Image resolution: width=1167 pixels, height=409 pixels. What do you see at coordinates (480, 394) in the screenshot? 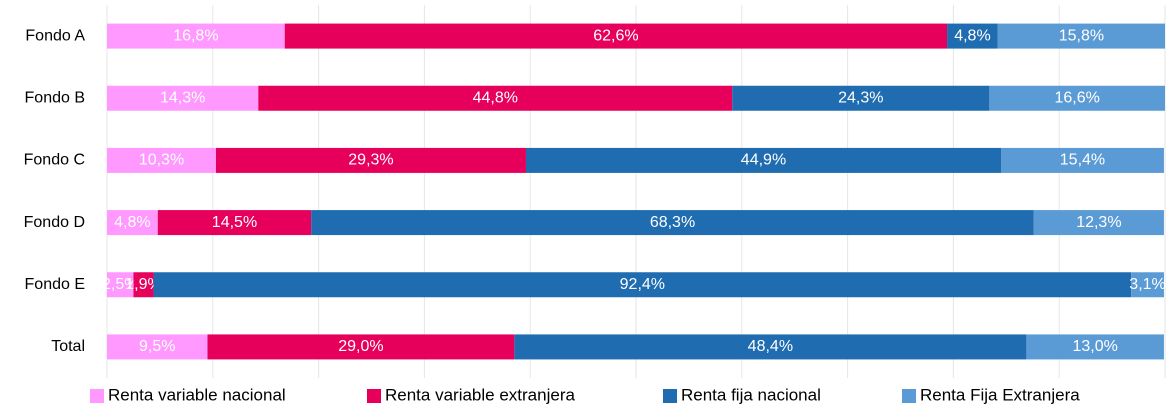
I see `legend-label: Renta variable extranjera` at bounding box center [480, 394].